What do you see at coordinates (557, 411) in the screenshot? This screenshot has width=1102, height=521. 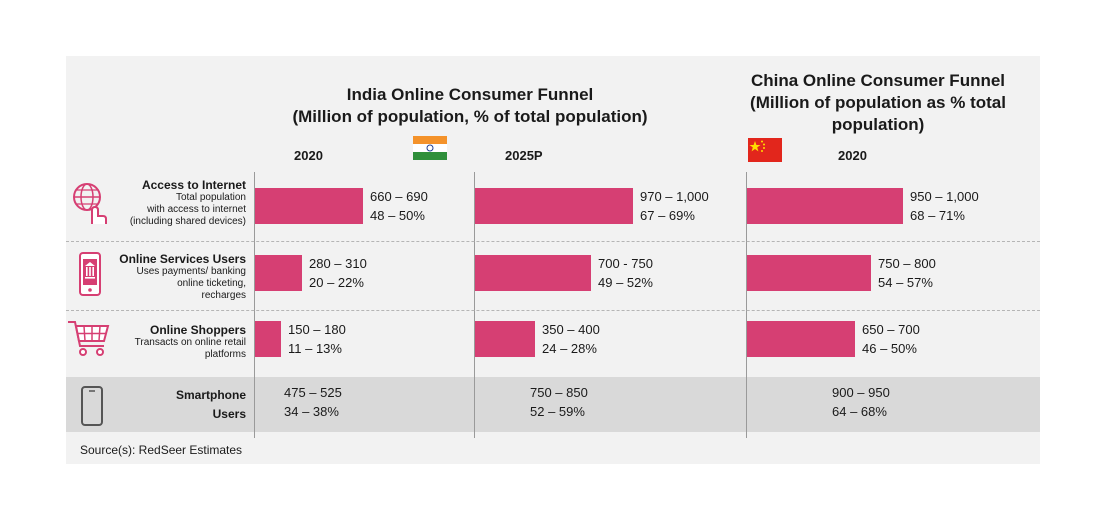 I see `smartphone-pct: 52 – 59%` at bounding box center [557, 411].